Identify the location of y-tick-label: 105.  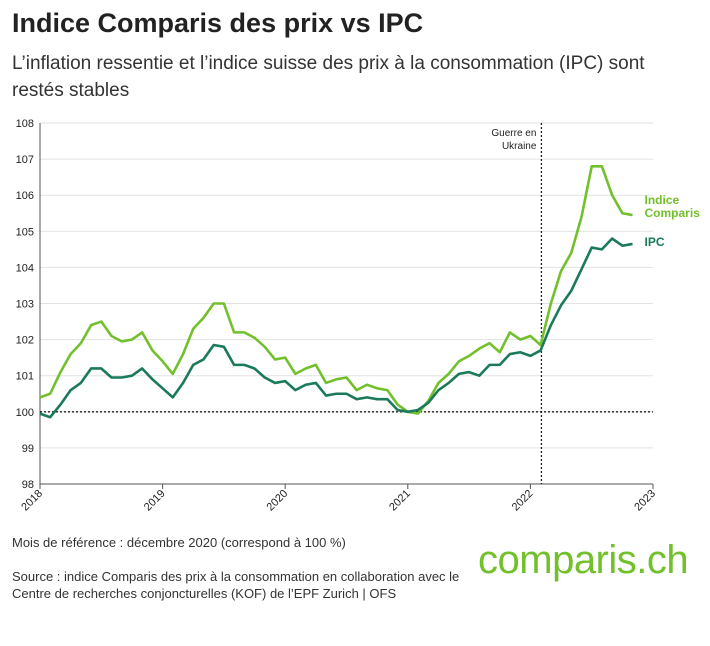
(25, 232).